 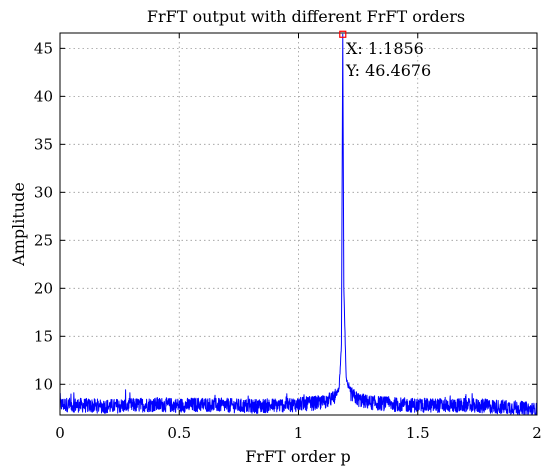 What do you see at coordinates (418, 433) in the screenshot?
I see `x-tick-label: 1.5` at bounding box center [418, 433].